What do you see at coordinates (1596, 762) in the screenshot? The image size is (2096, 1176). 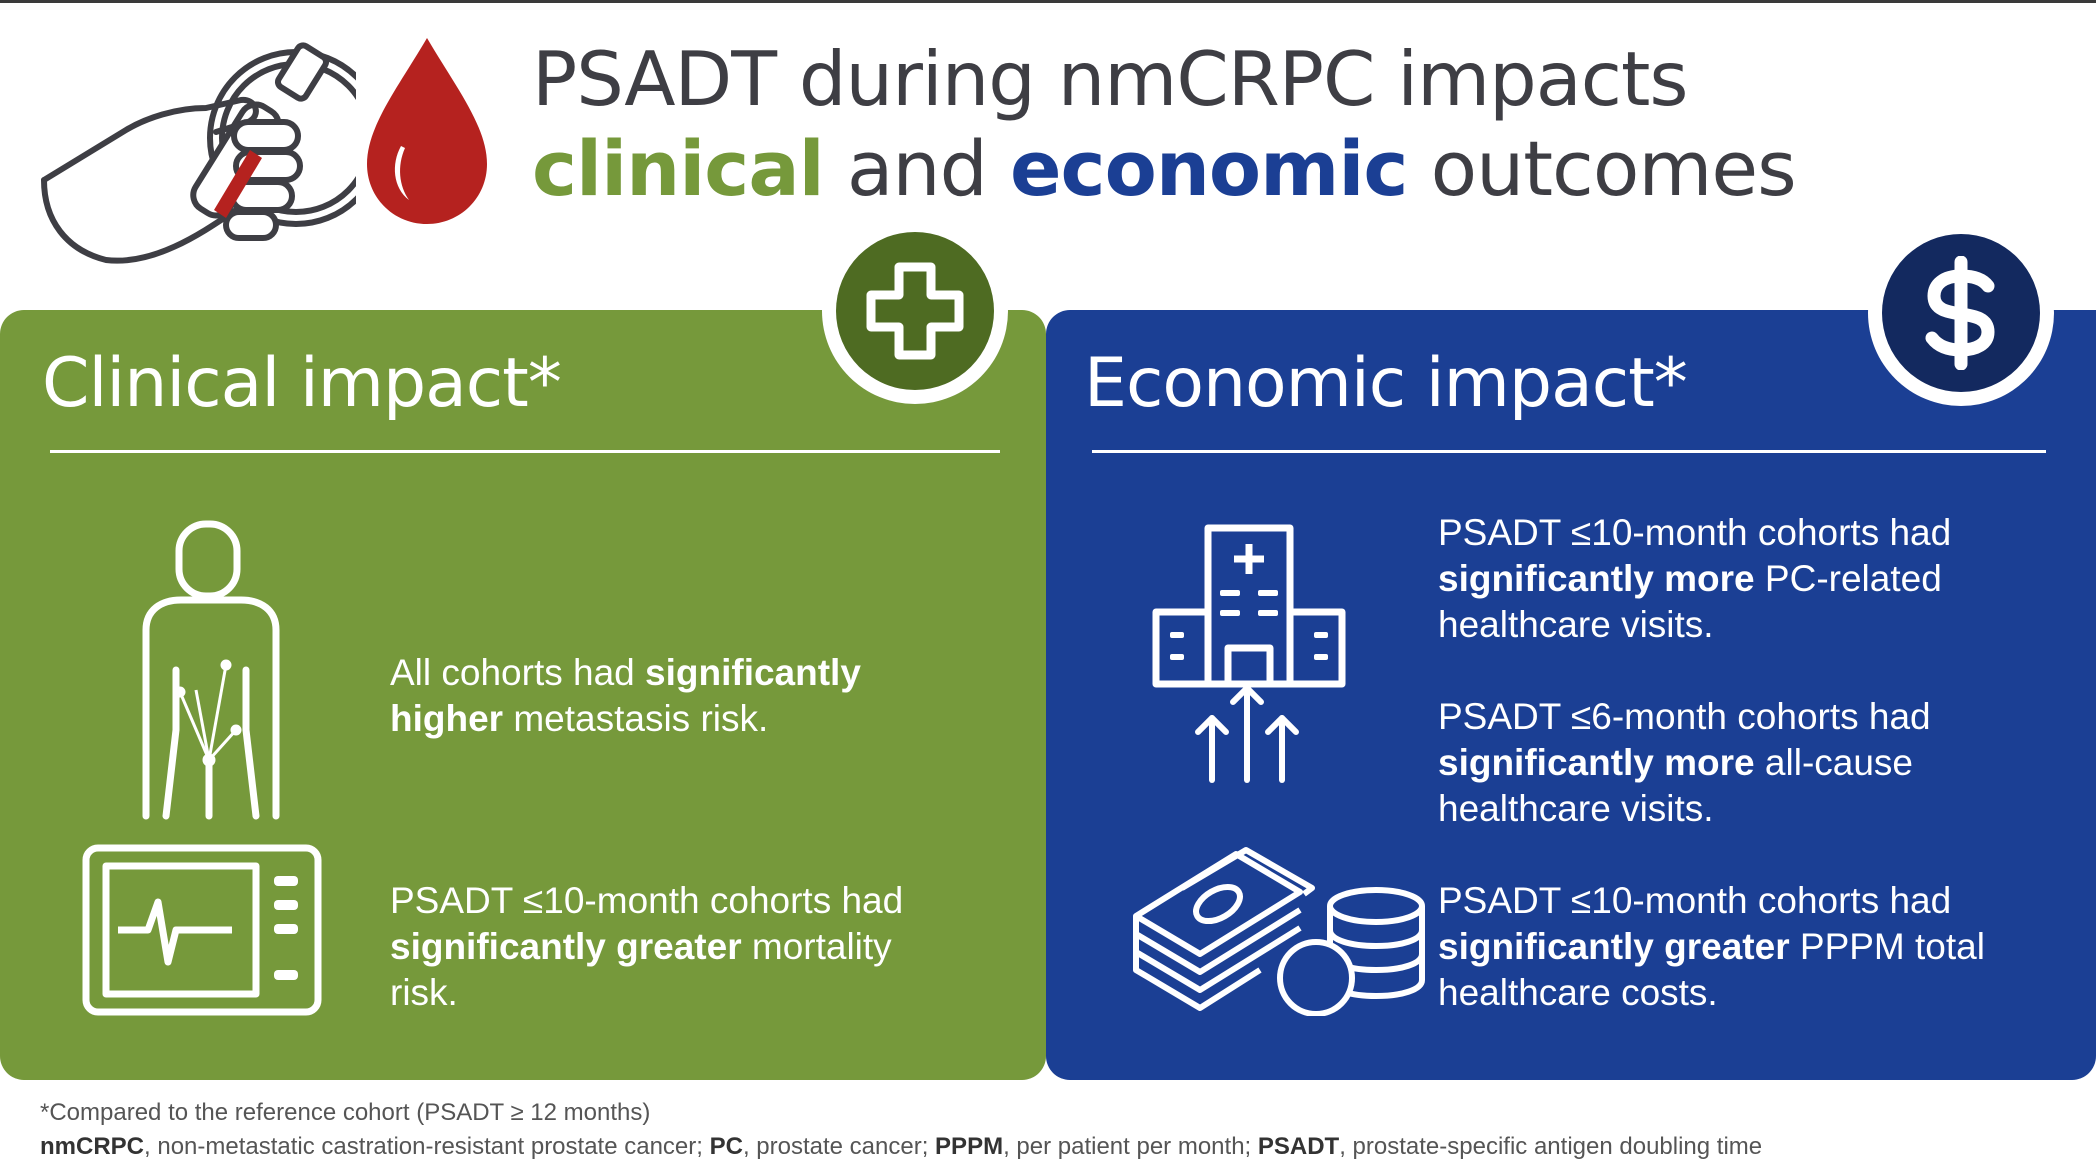 I see `economic-item-2-emphasis: significantly more` at bounding box center [1596, 762].